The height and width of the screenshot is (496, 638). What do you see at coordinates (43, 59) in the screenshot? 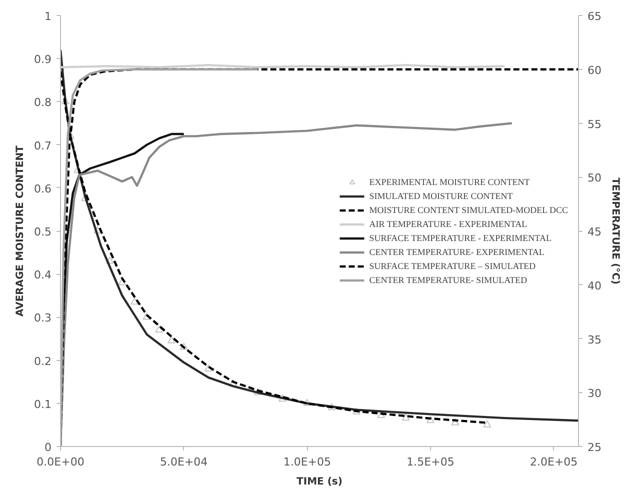
I see `y-tick-label: 0.9` at bounding box center [43, 59].